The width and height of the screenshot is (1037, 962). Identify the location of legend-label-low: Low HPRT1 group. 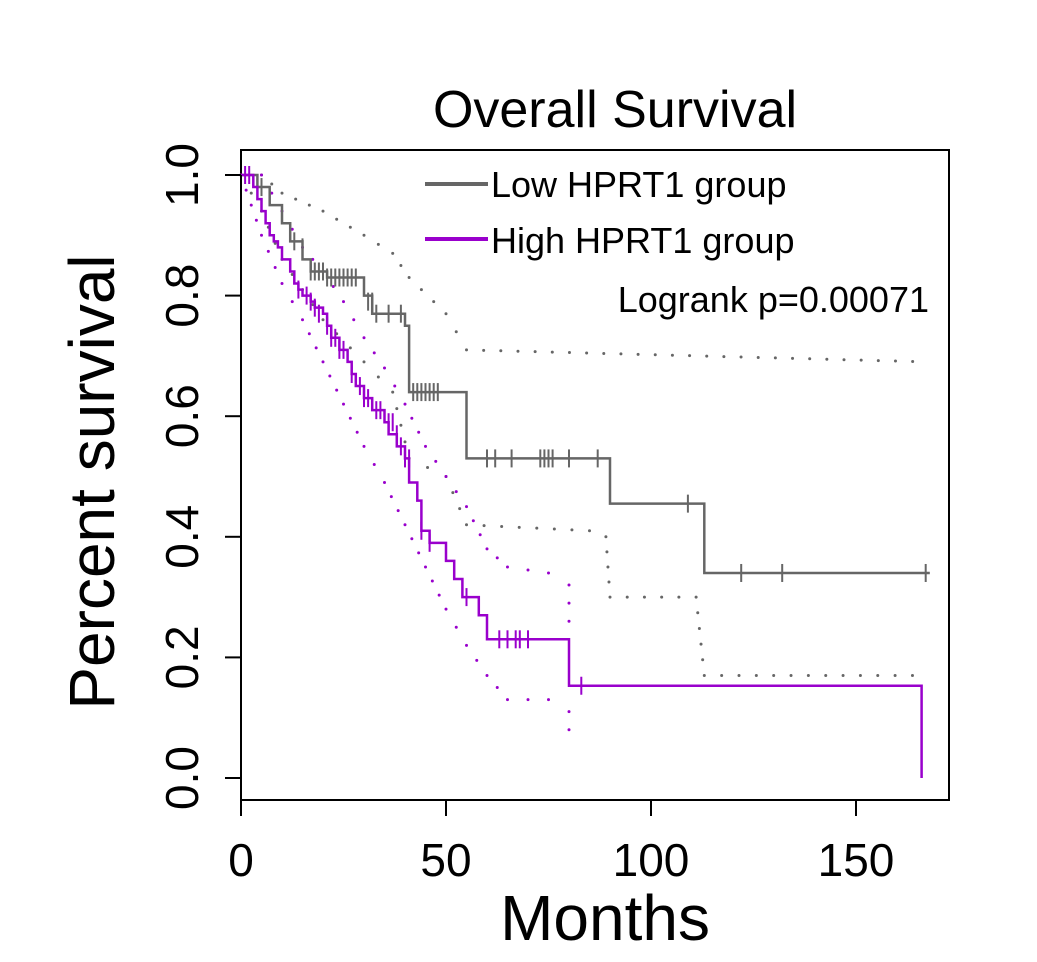
(639, 184).